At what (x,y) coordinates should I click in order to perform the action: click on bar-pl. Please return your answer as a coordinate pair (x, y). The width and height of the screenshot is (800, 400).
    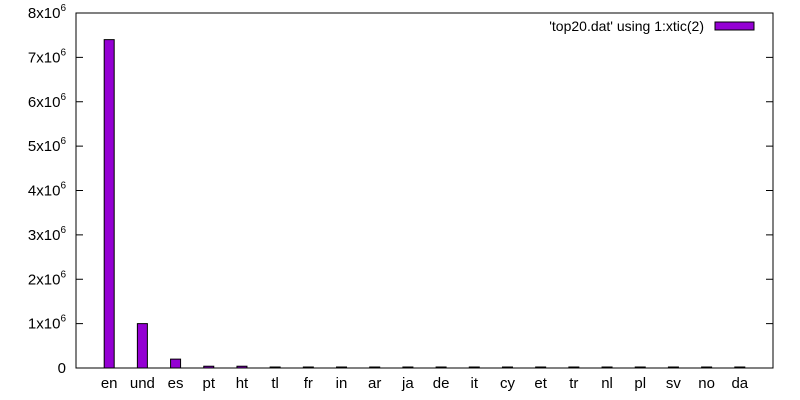
    Looking at the image, I should click on (640, 367).